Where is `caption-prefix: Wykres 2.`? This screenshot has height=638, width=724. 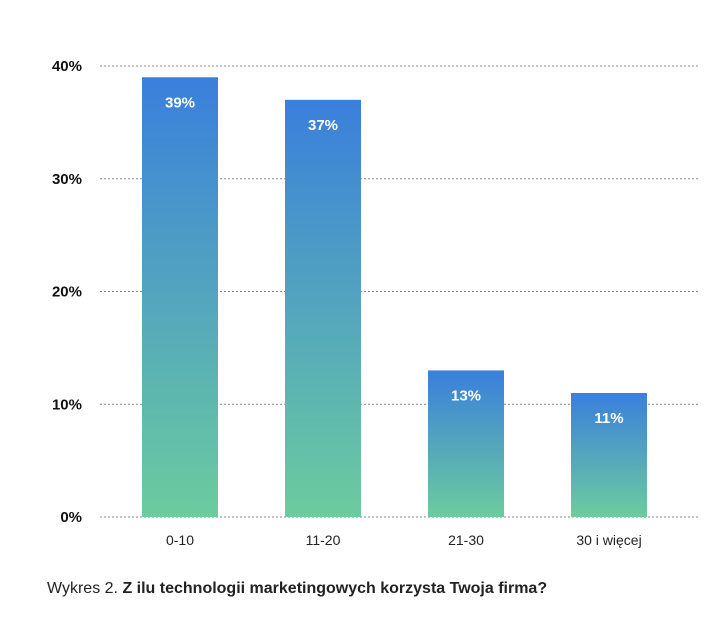 caption-prefix: Wykres 2. is located at coordinates (82, 588).